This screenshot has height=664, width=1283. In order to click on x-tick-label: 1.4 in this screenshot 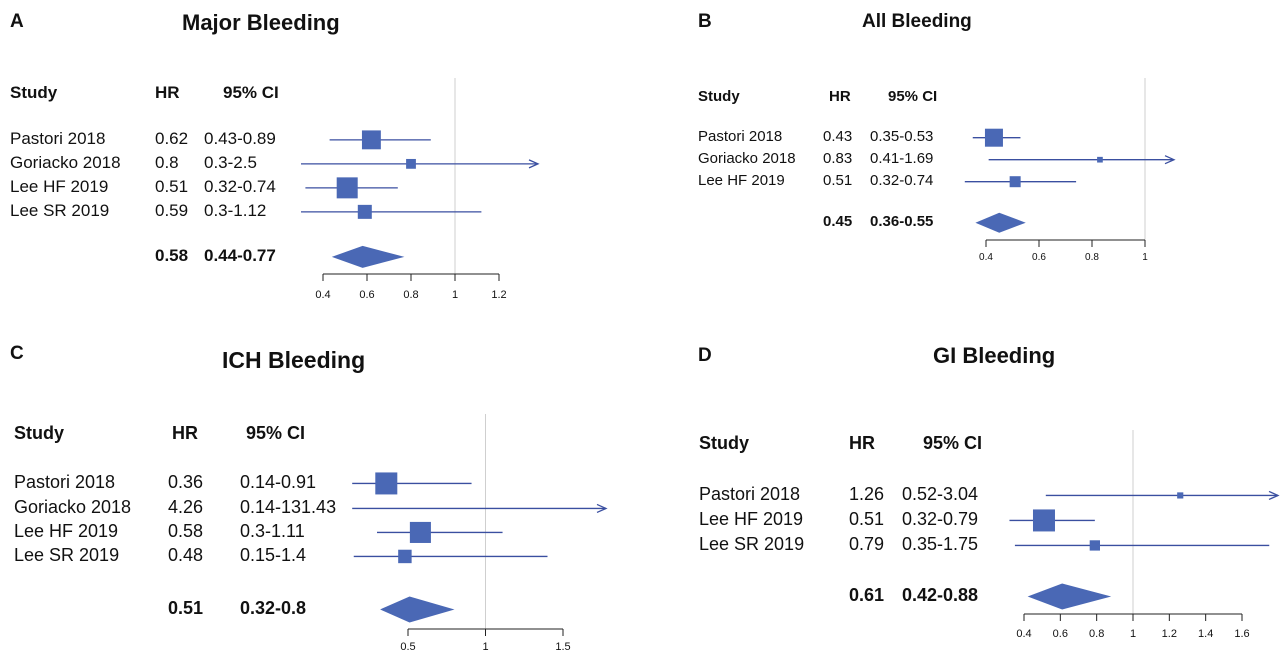, I will do `click(1205, 634)`.